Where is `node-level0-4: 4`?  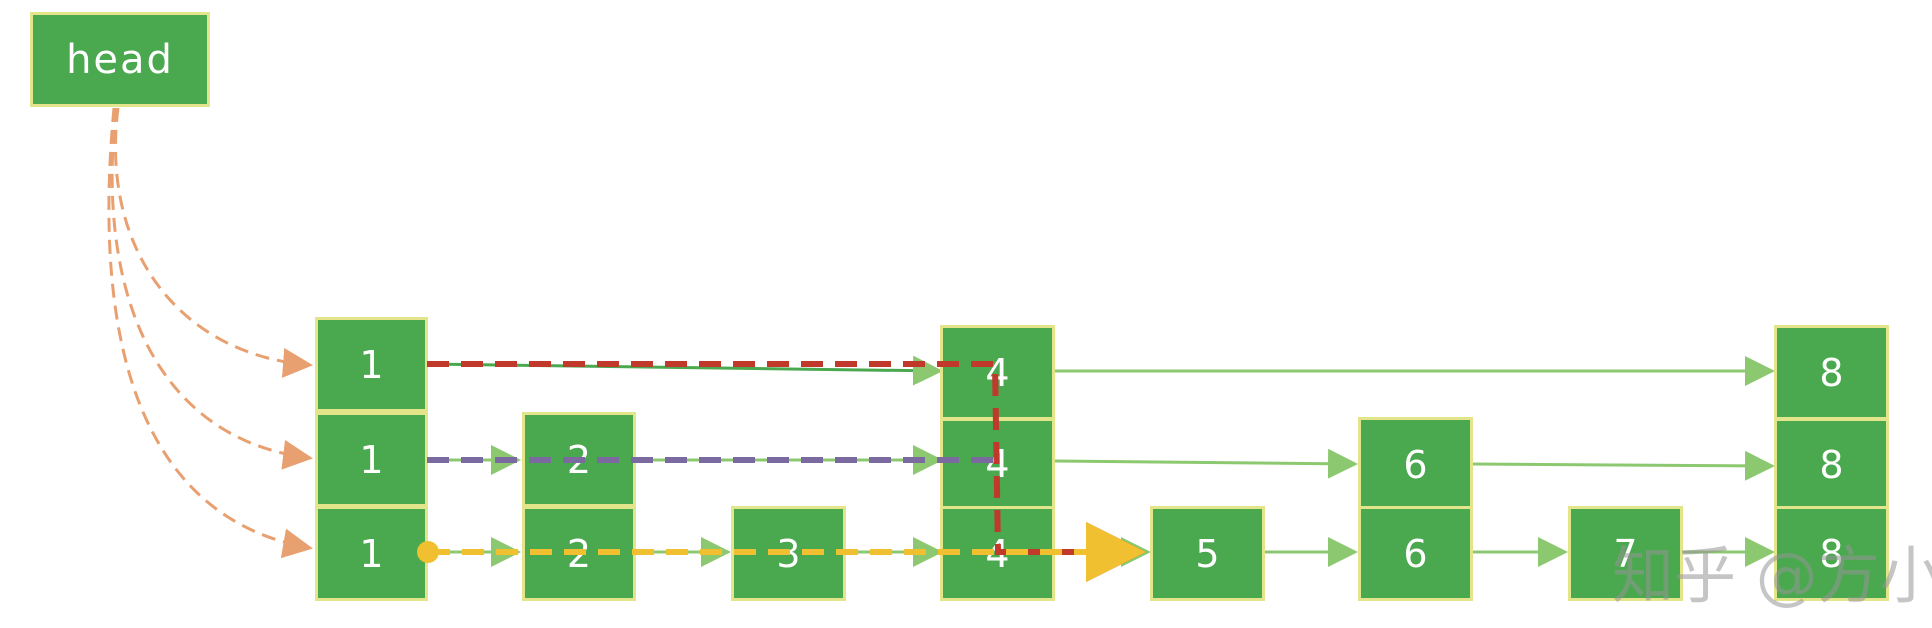
node-level0-4: 4 is located at coordinates (997, 372).